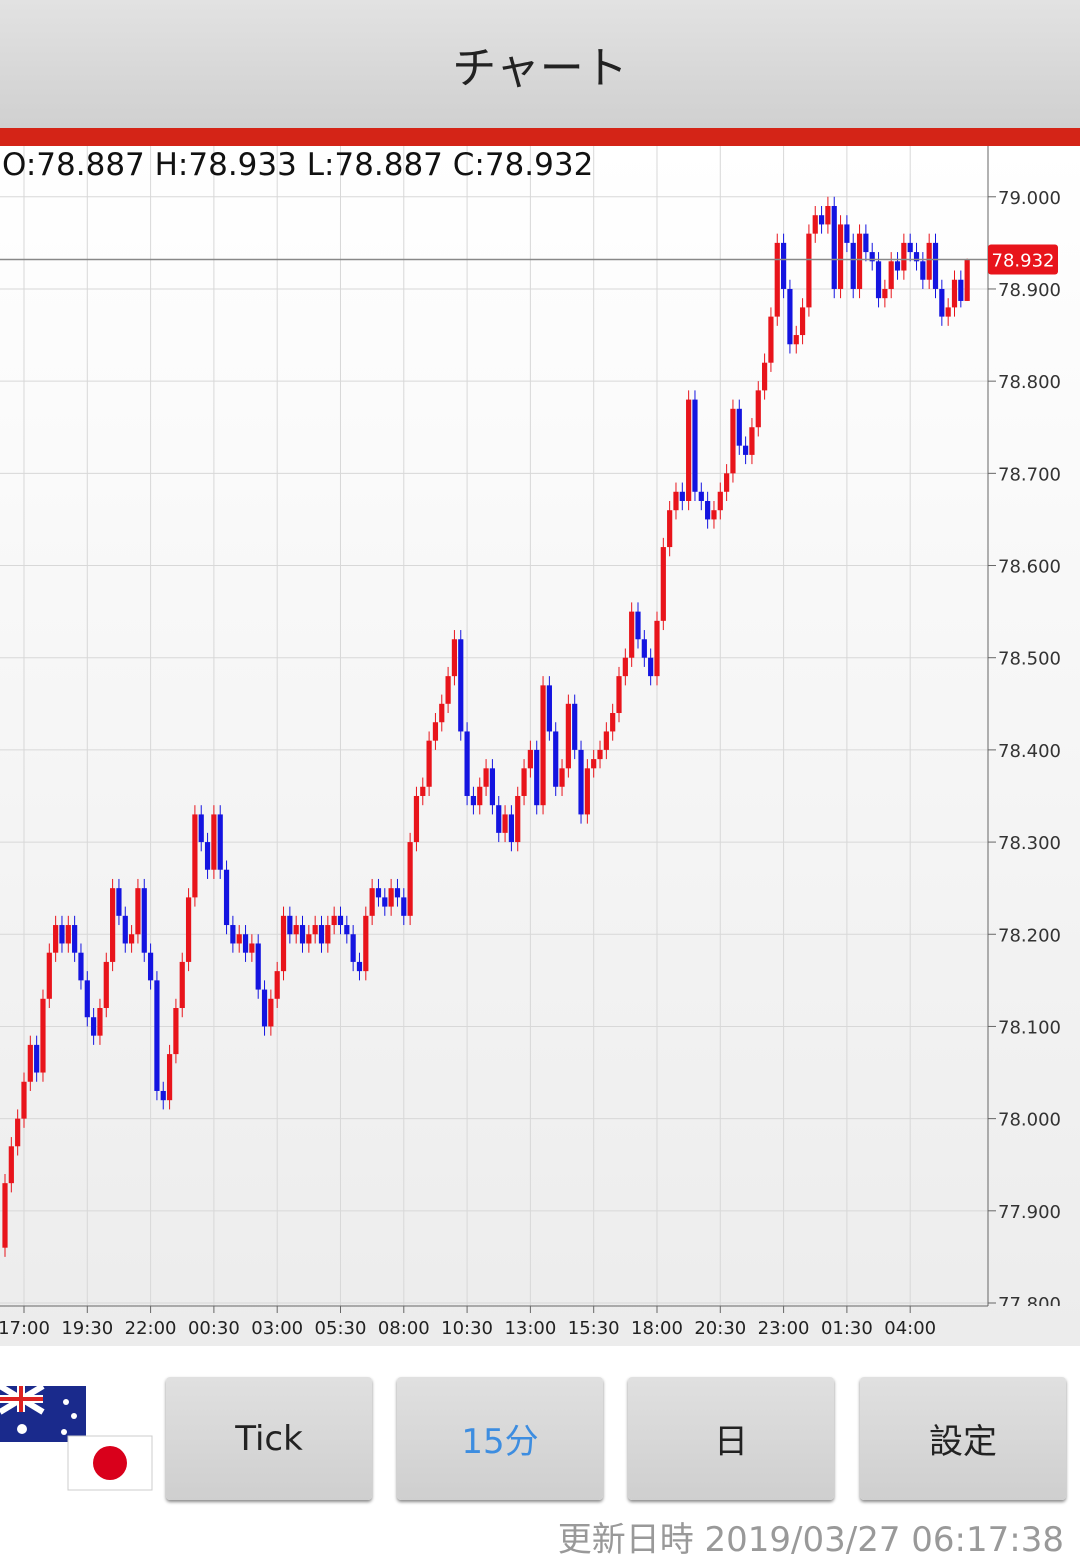 This screenshot has height=1562, width=1080. I want to click on timeframe-button: 設定, so click(963, 1438).